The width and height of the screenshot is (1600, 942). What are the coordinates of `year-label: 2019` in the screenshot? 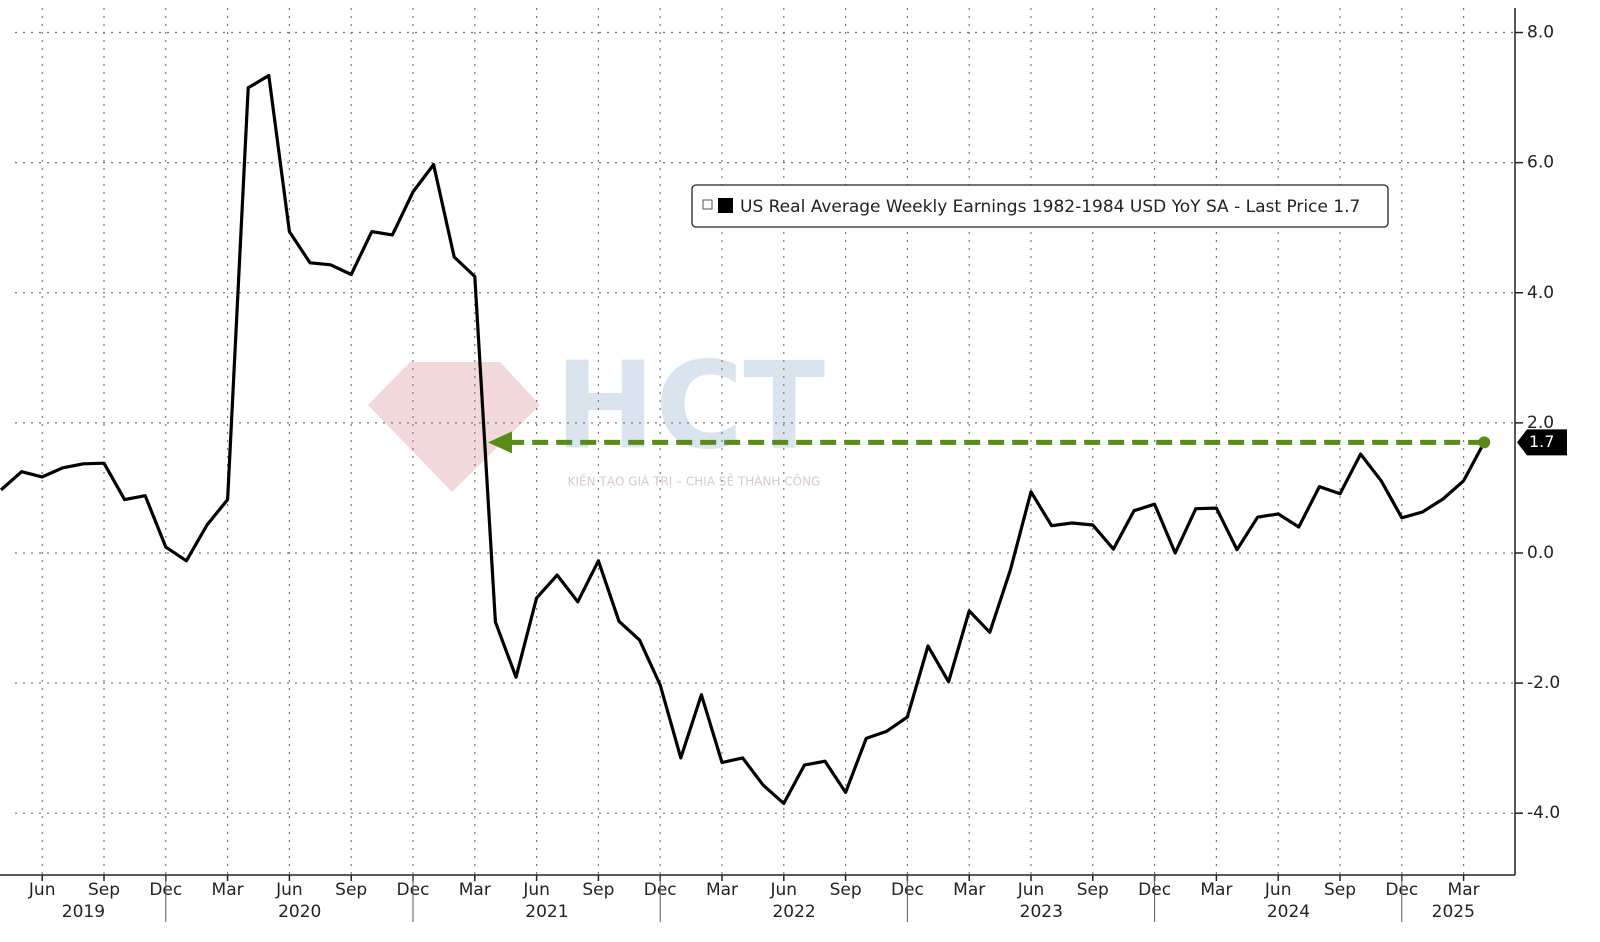 It's located at (83, 912).